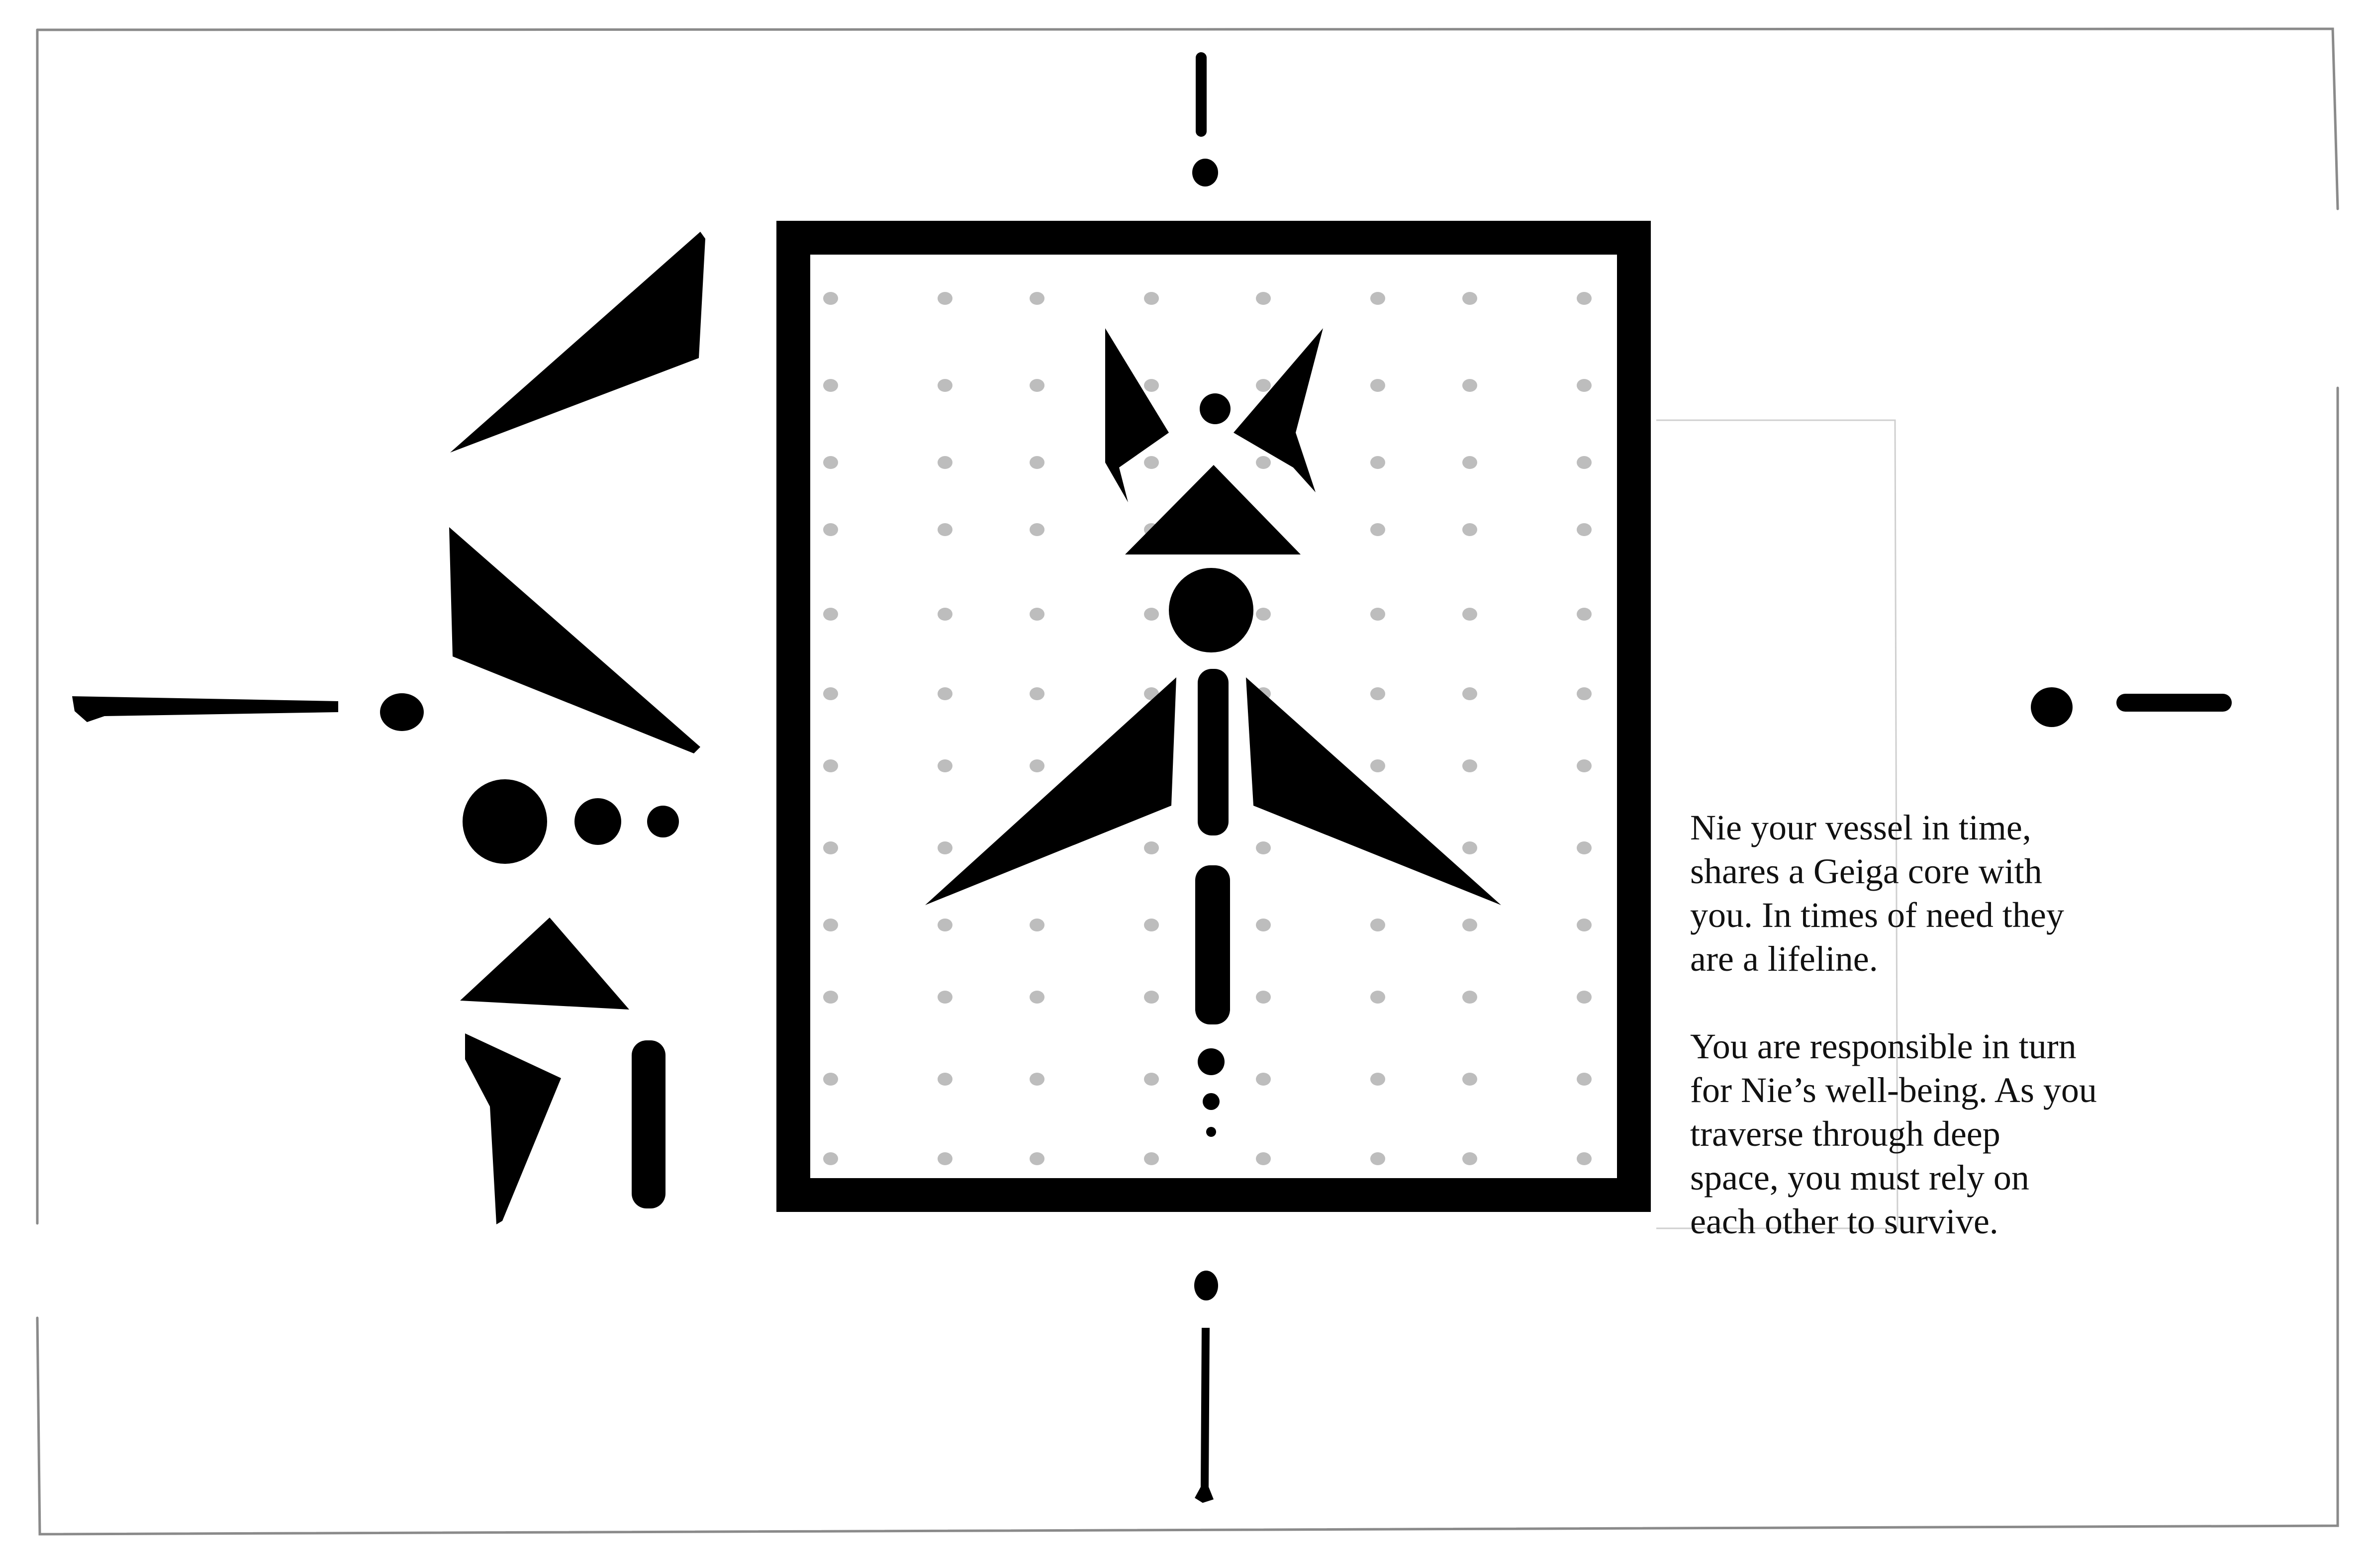  What do you see at coordinates (1894, 1090) in the screenshot?
I see `caption-line: for Nie’s well-being. As you` at bounding box center [1894, 1090].